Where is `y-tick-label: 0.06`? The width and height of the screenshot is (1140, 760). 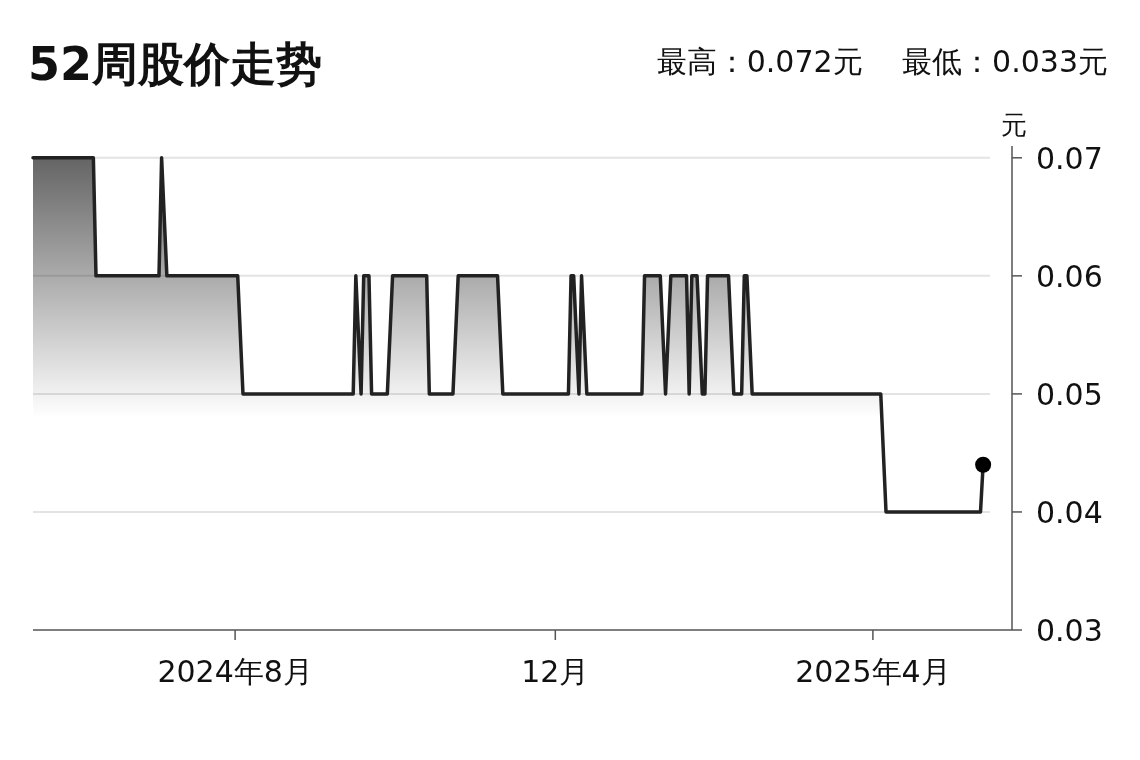
y-tick-label: 0.06 is located at coordinates (1069, 276).